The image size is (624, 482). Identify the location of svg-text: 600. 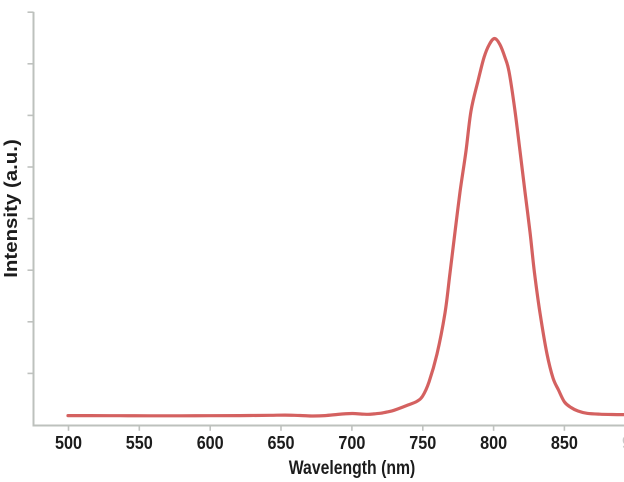
(210, 442).